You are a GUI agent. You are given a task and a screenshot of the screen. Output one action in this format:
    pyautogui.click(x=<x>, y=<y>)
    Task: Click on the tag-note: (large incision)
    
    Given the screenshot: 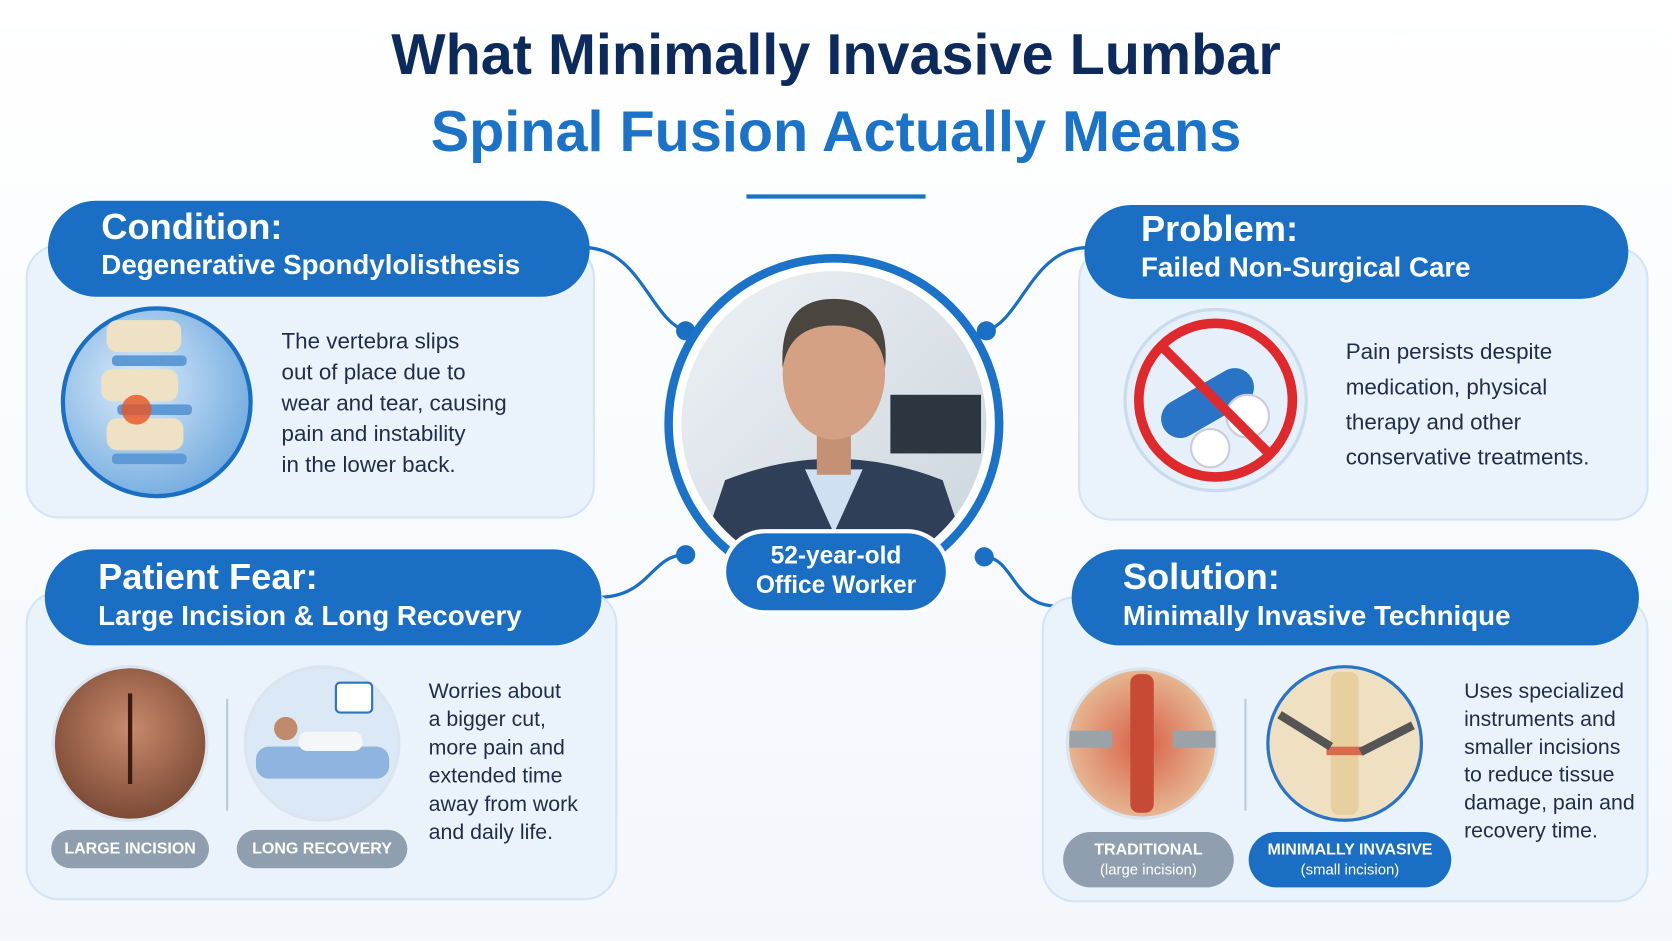 What is the action you would take?
    pyautogui.click(x=1148, y=869)
    